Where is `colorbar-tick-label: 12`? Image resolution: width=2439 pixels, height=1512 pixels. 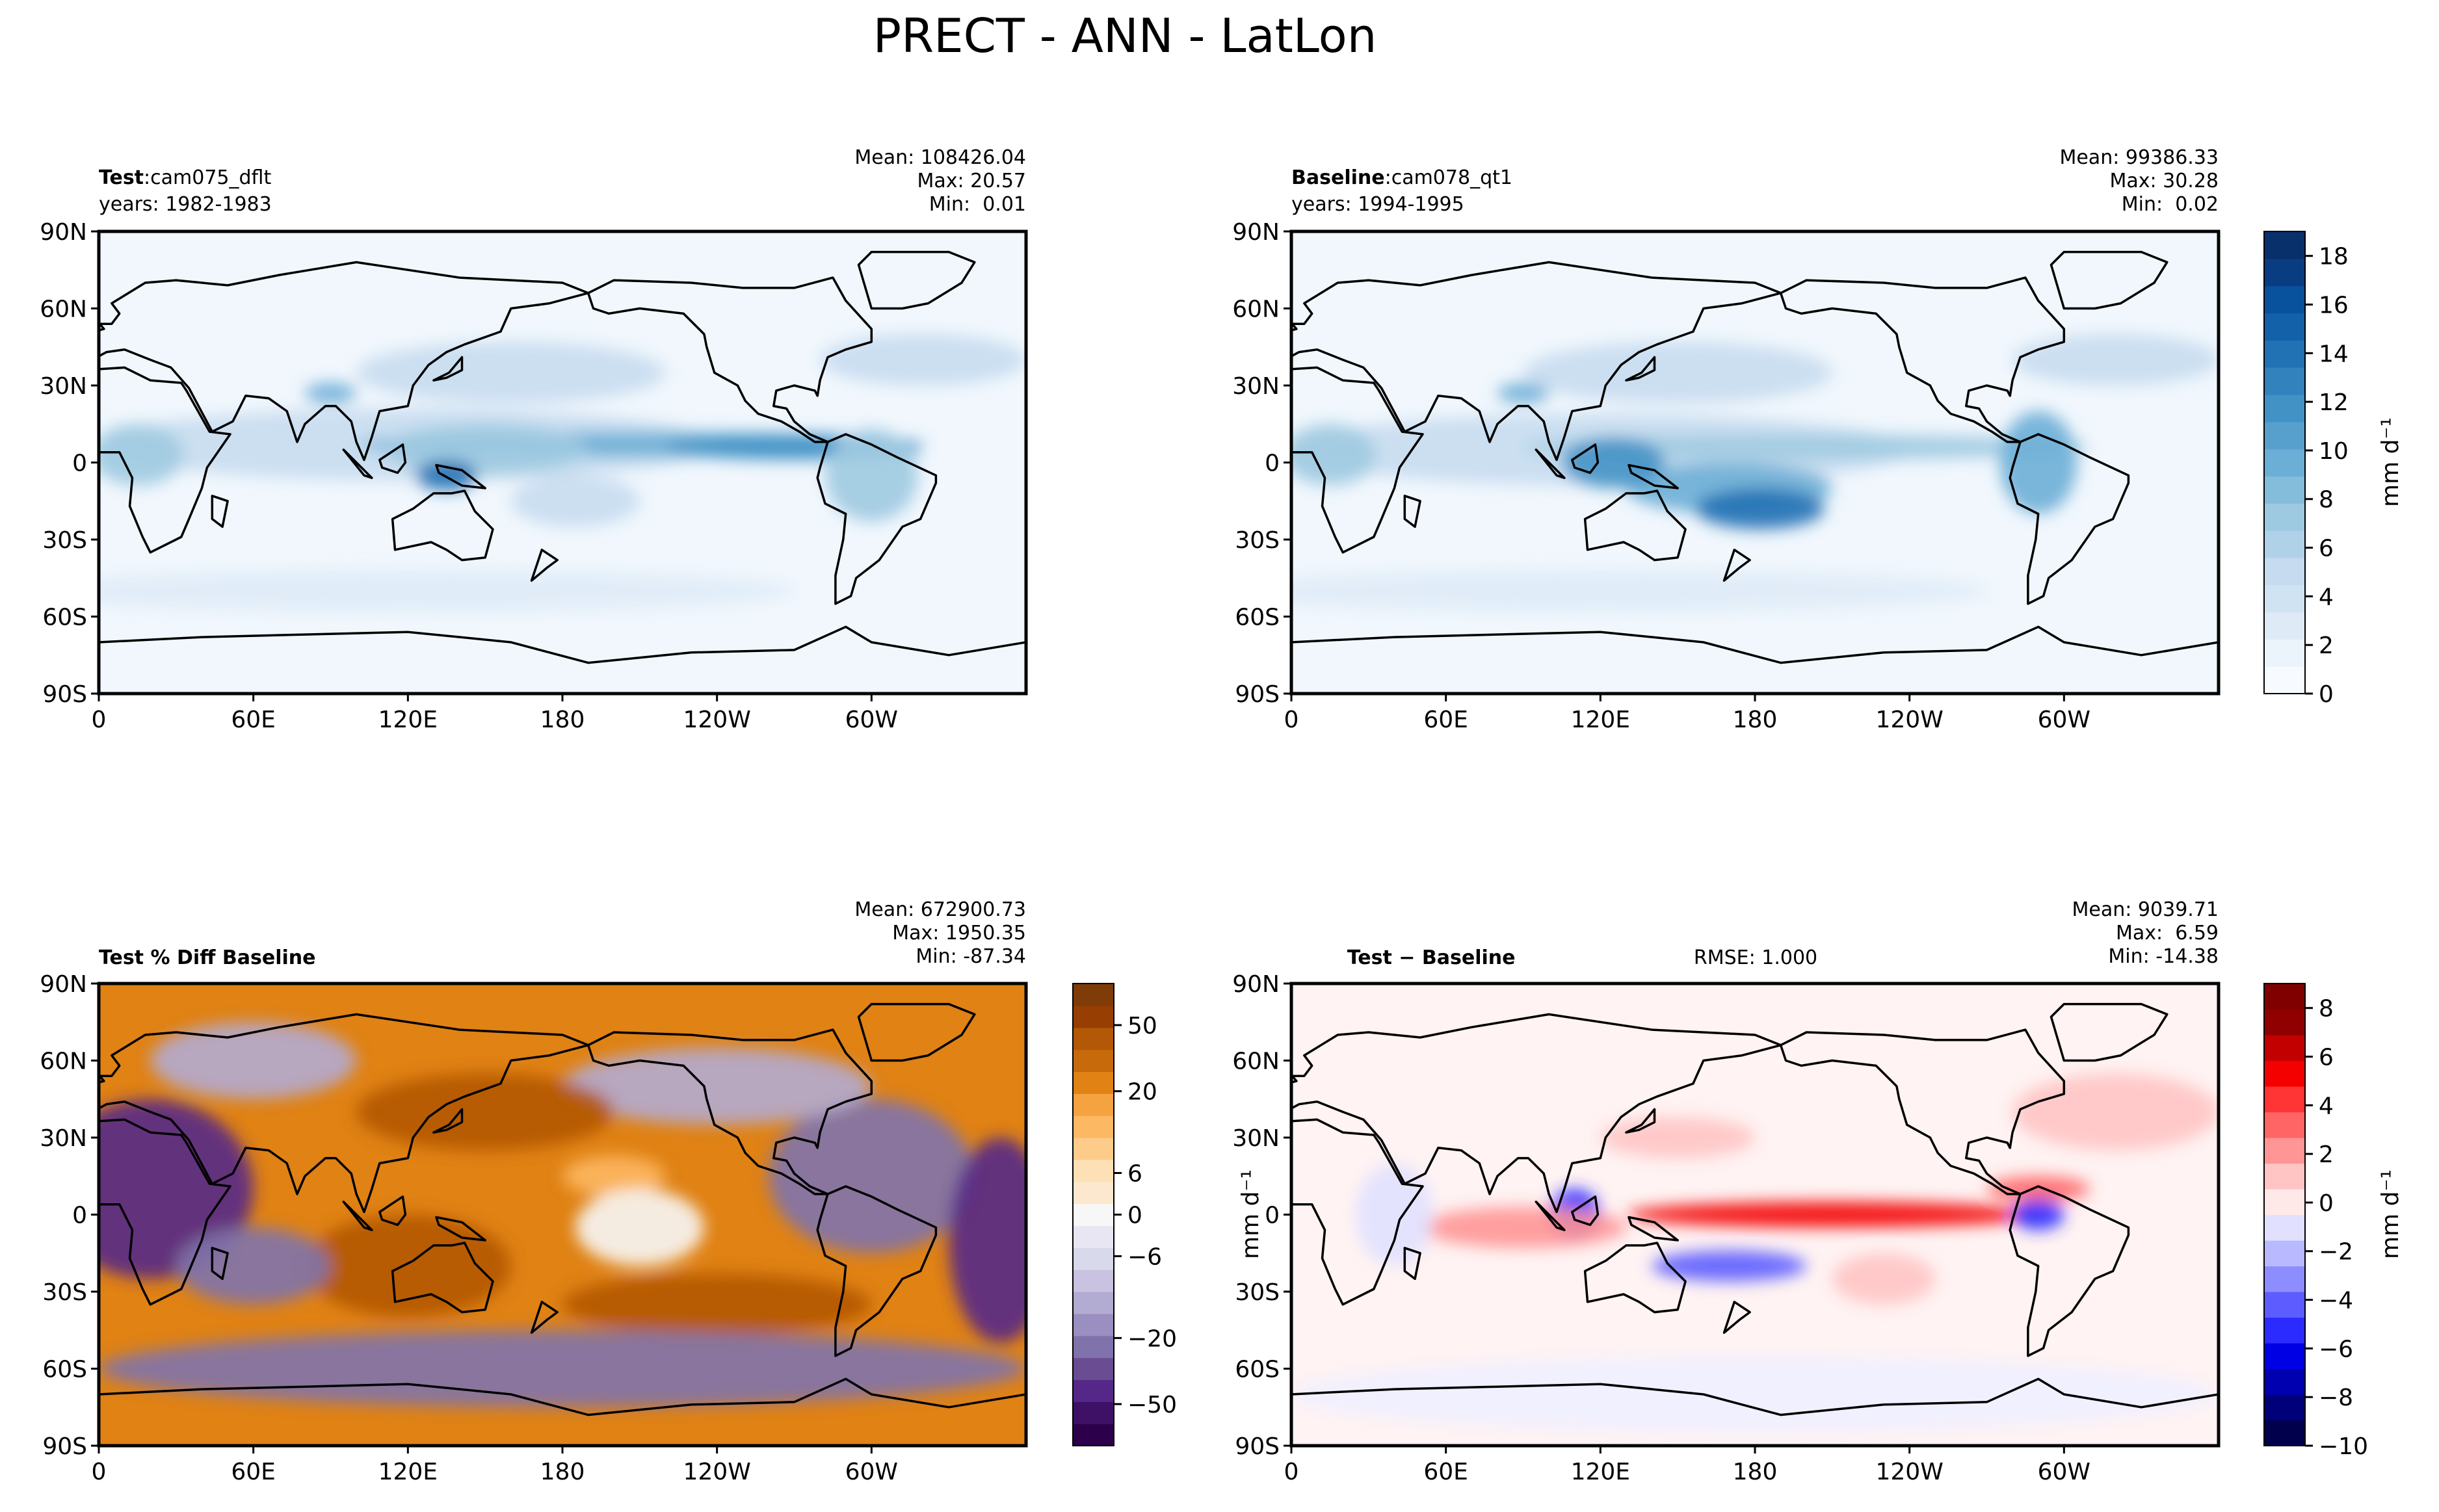
colorbar-tick-label: 12 is located at coordinates (2334, 402).